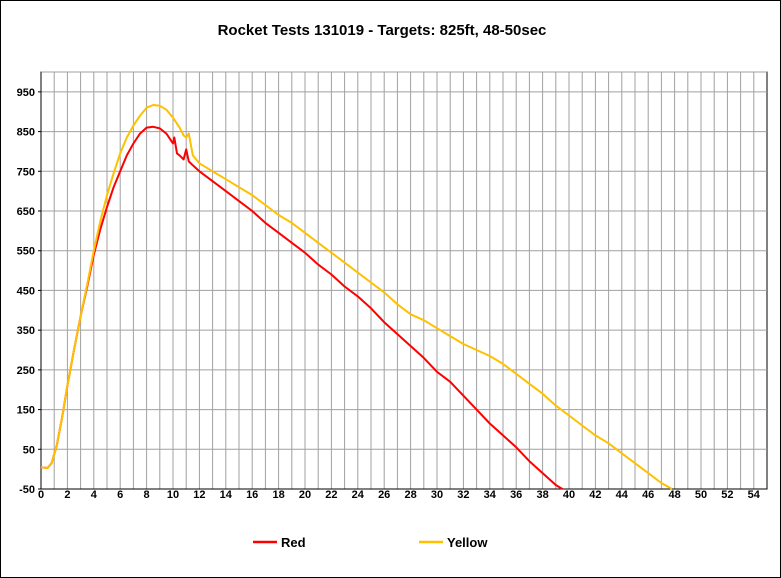  I want to click on x-tick-label: 18, so click(278, 495).